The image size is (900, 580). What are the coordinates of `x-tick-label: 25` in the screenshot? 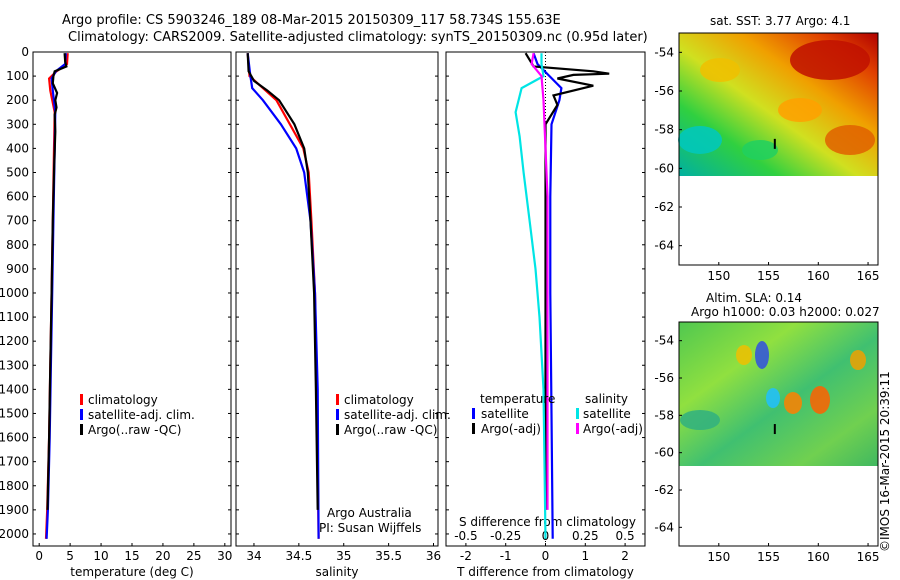 It's located at (193, 556).